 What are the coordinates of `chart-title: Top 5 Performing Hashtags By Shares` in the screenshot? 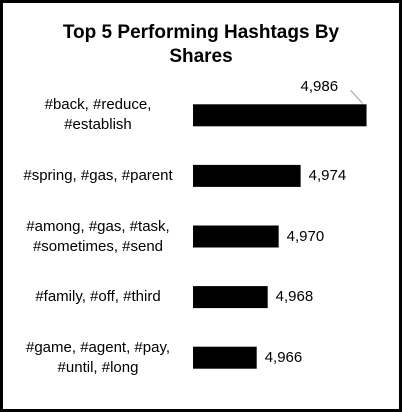 It's located at (201, 44).